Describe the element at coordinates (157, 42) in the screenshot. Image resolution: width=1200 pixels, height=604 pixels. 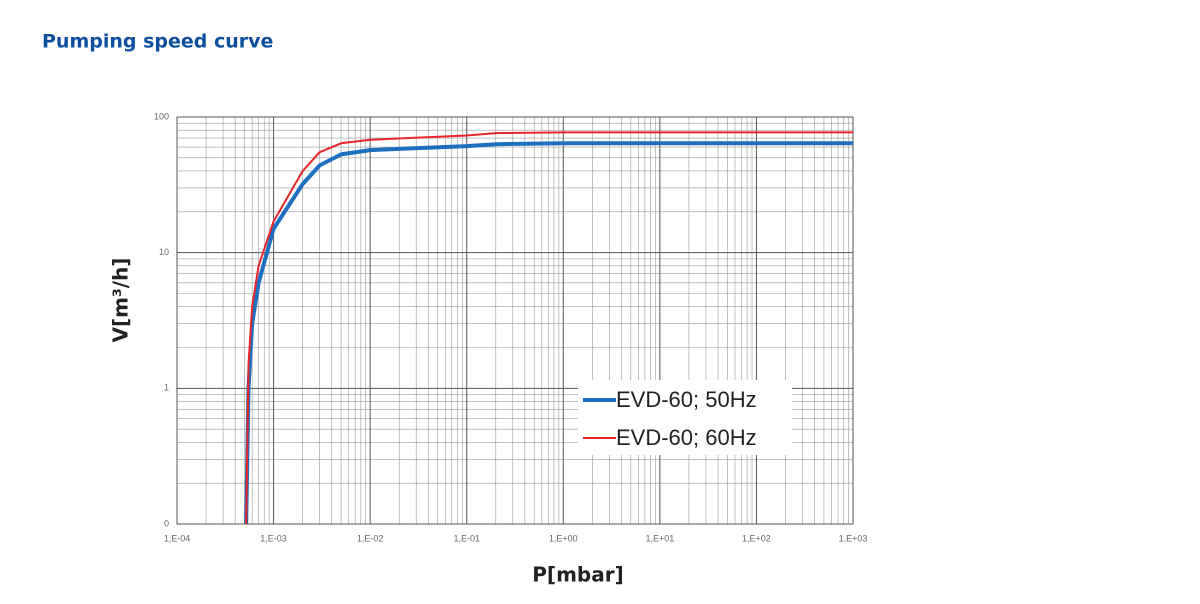
I see `chart-title: Pumping speed curve` at that location.